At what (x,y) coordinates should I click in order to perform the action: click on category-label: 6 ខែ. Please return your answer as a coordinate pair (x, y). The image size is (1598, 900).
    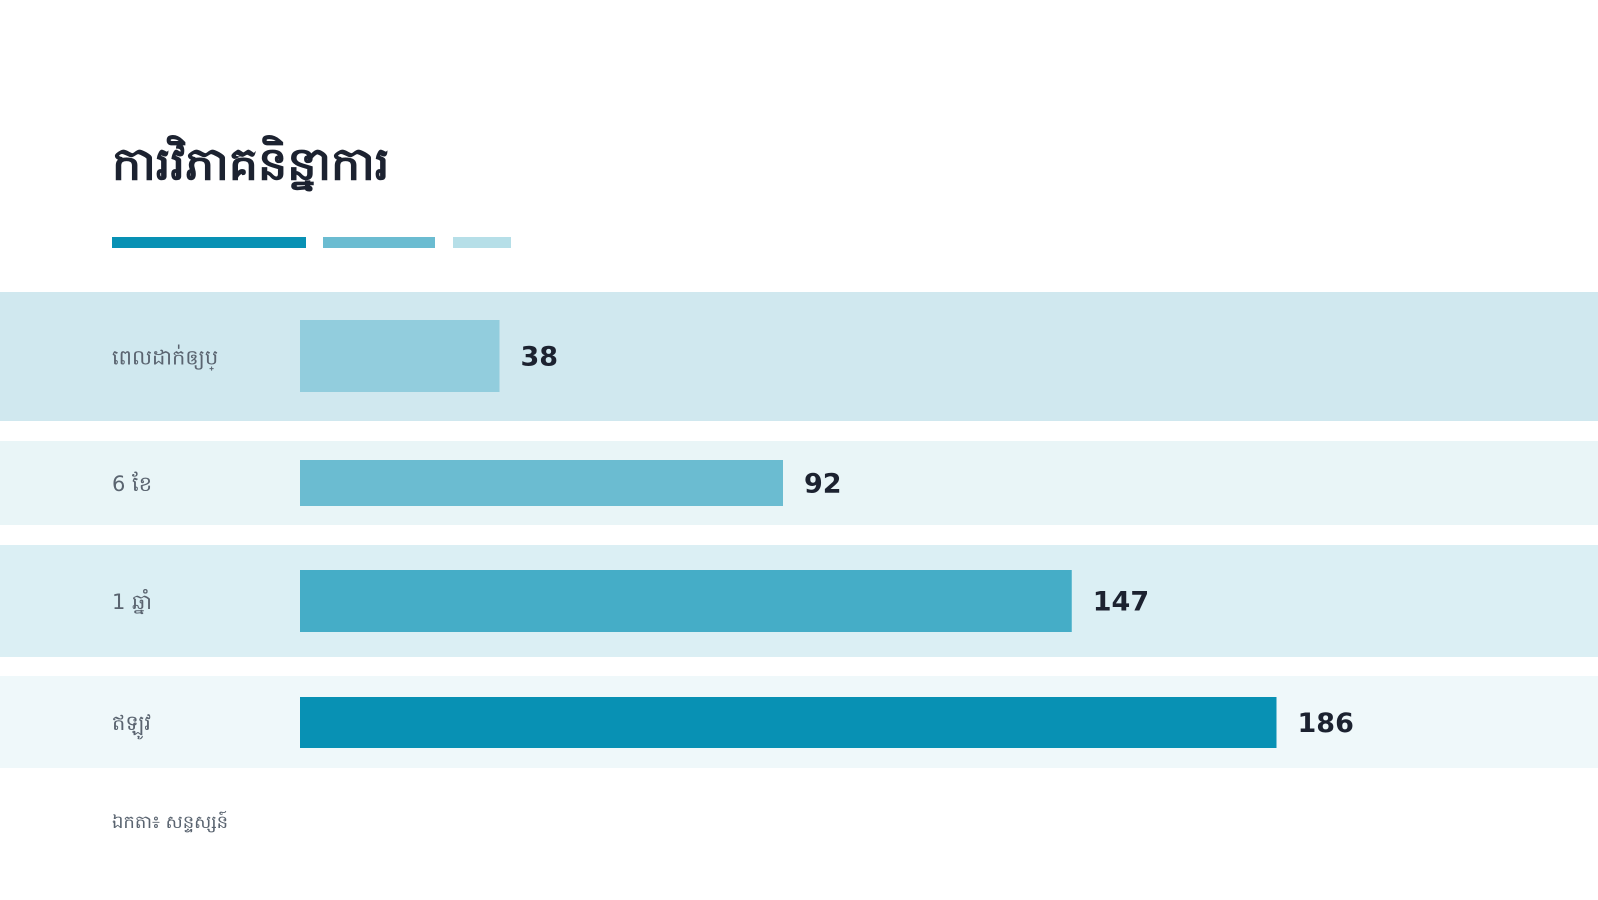
    Looking at the image, I should click on (132, 483).